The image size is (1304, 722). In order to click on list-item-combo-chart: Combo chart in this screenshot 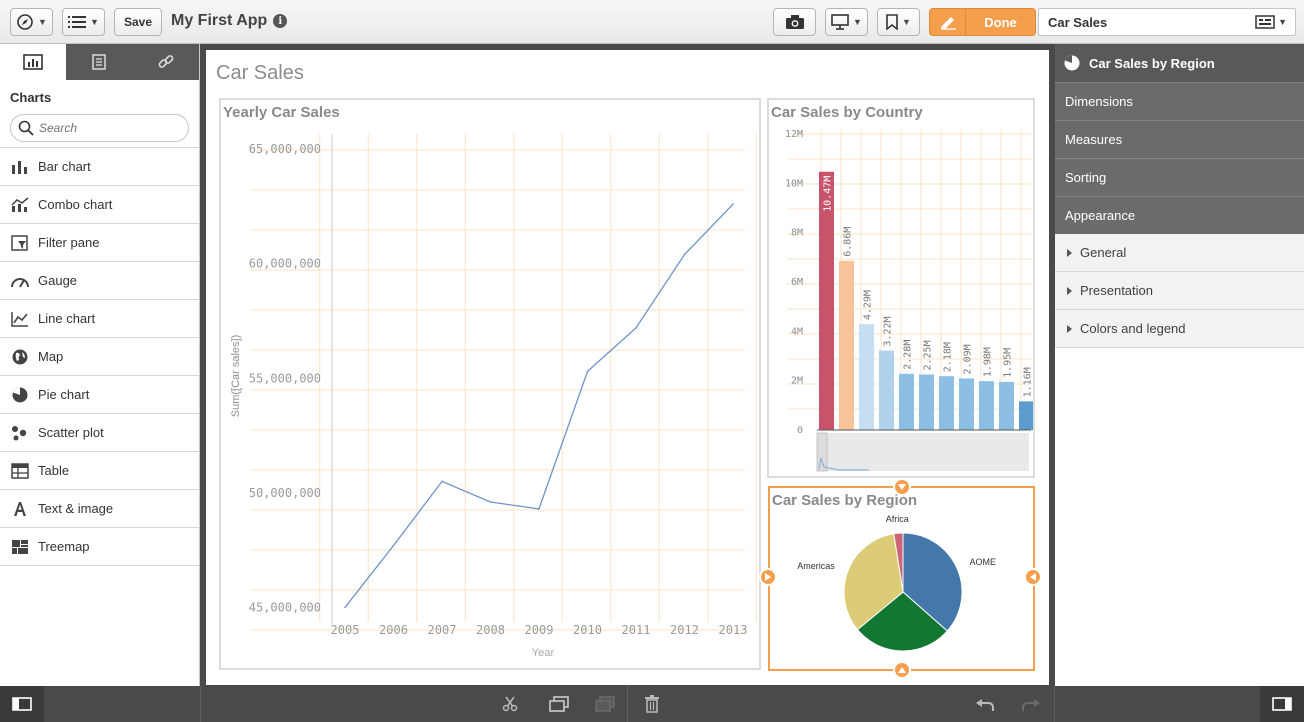, I will do `click(99, 205)`.